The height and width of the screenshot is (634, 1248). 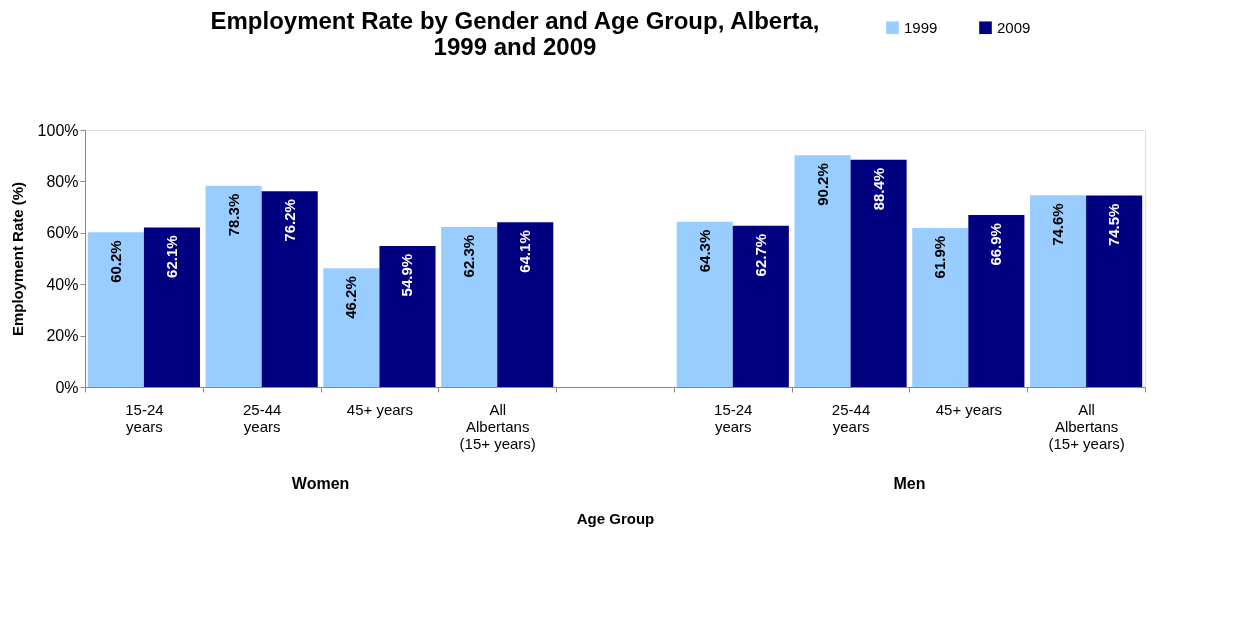 What do you see at coordinates (760, 255) in the screenshot?
I see `data-label: 62.7%` at bounding box center [760, 255].